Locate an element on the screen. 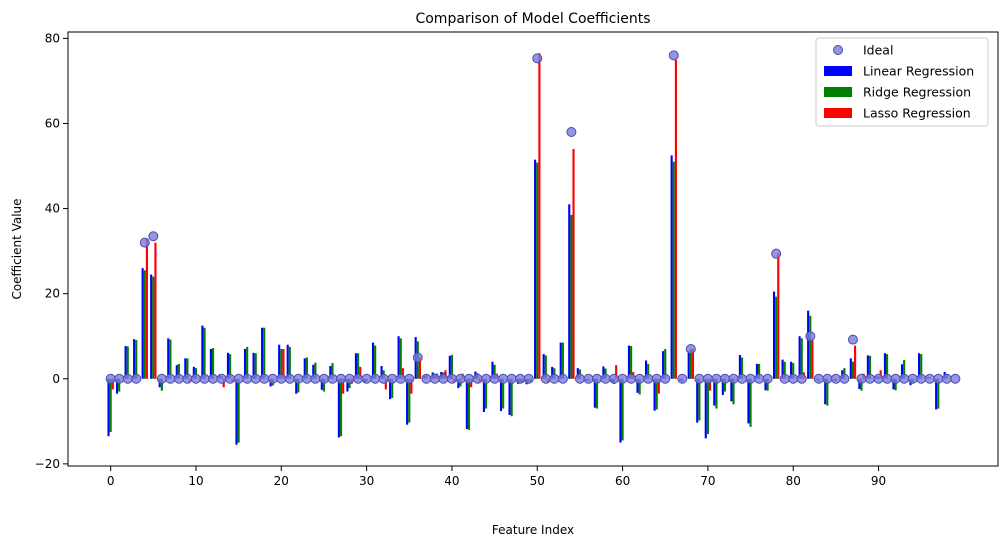  legend-label-ideal: Ideal is located at coordinates (878, 50).